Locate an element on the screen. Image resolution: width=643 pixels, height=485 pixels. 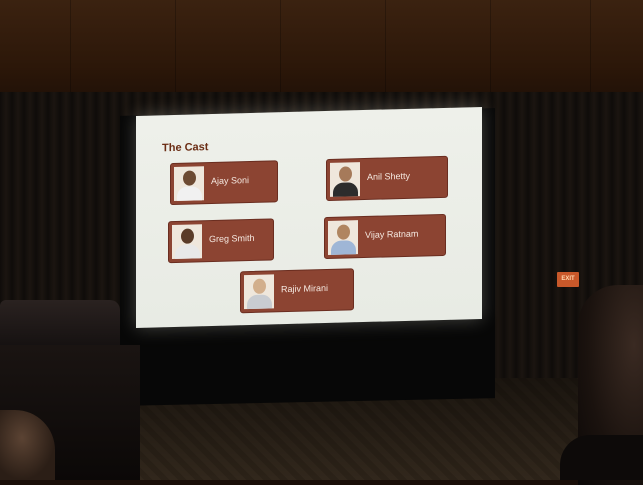
cast-name: Greg Smith is located at coordinates (232, 238).